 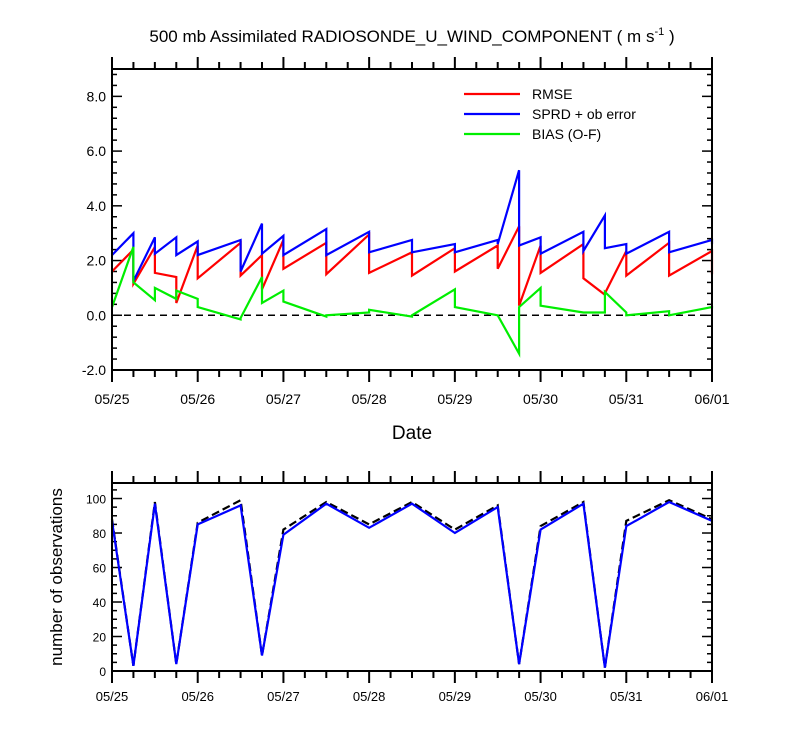 I want to click on legend: RMSE SPRD + ob error BIAS (O-F), so click(x=550, y=114).